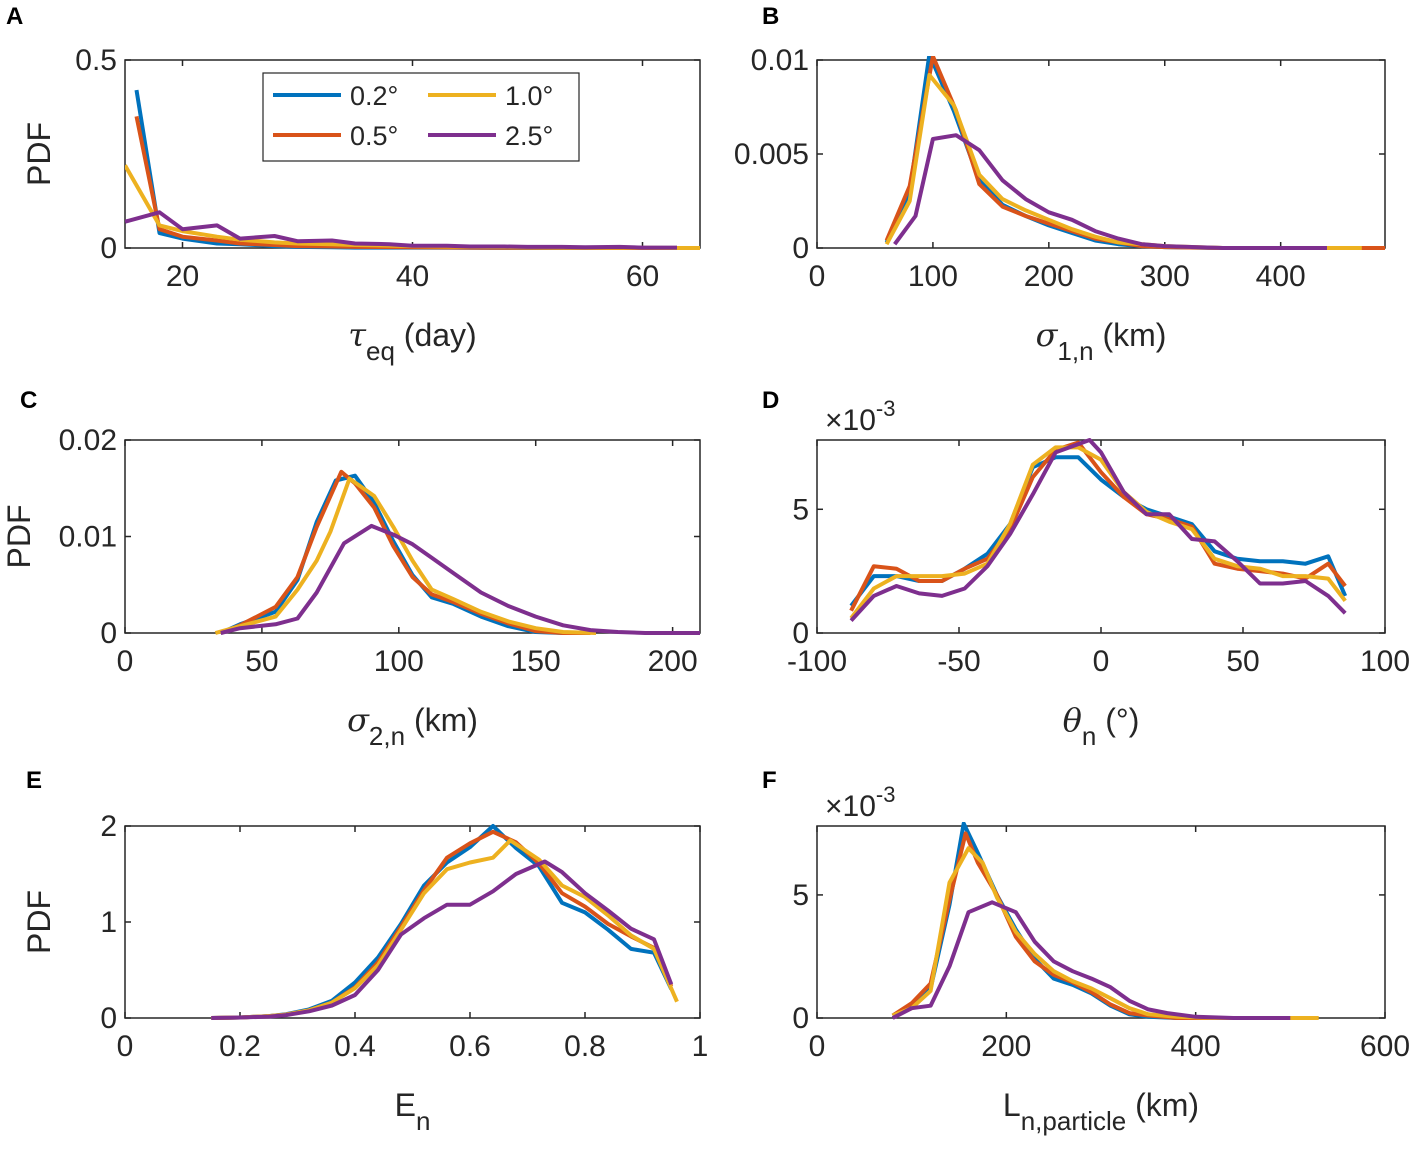  Describe the element at coordinates (380, 351) in the screenshot. I see `x-axis-subscript: eq` at that location.